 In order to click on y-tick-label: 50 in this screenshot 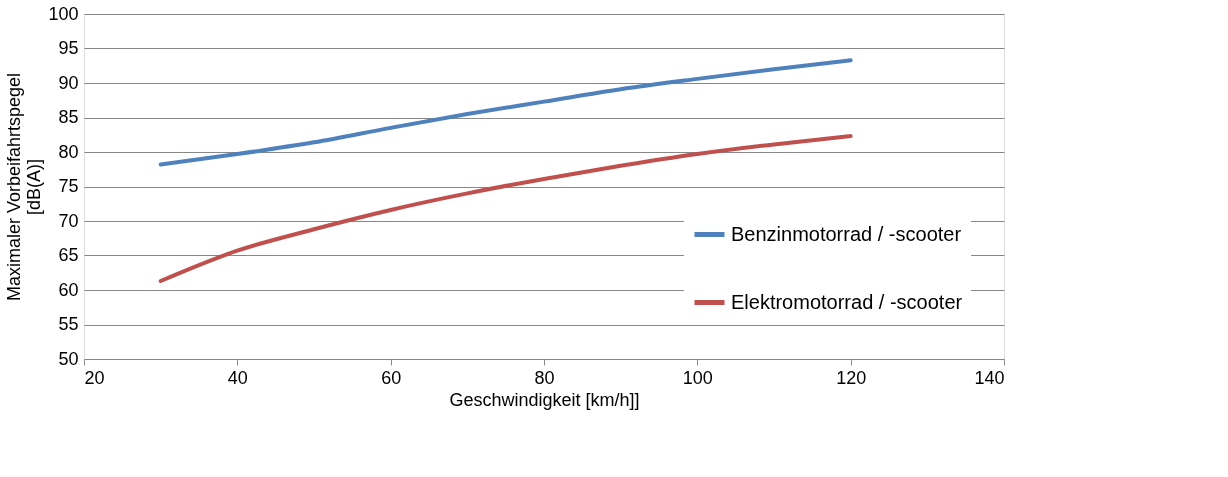, I will do `click(68, 358)`.